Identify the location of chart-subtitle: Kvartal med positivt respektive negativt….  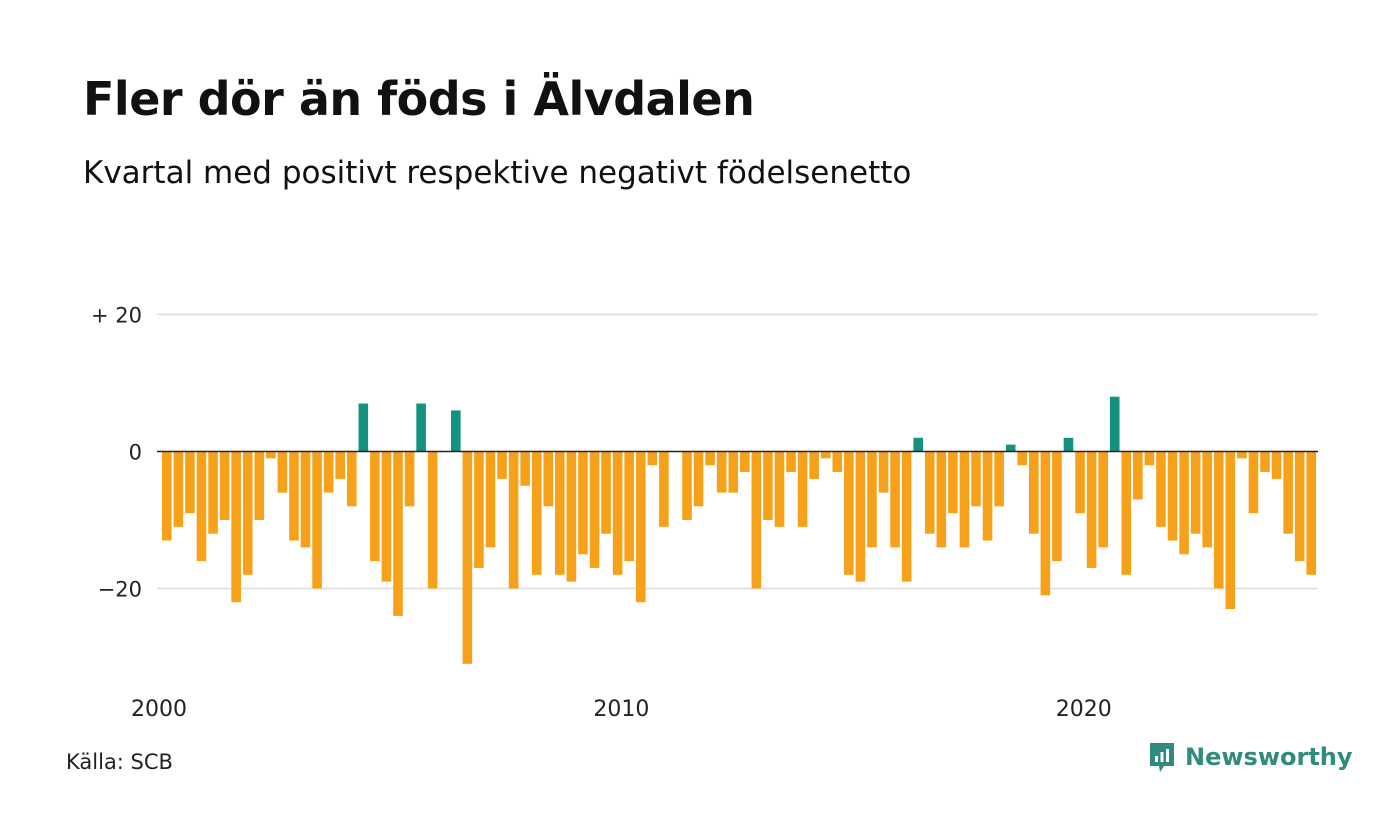
(497, 173).